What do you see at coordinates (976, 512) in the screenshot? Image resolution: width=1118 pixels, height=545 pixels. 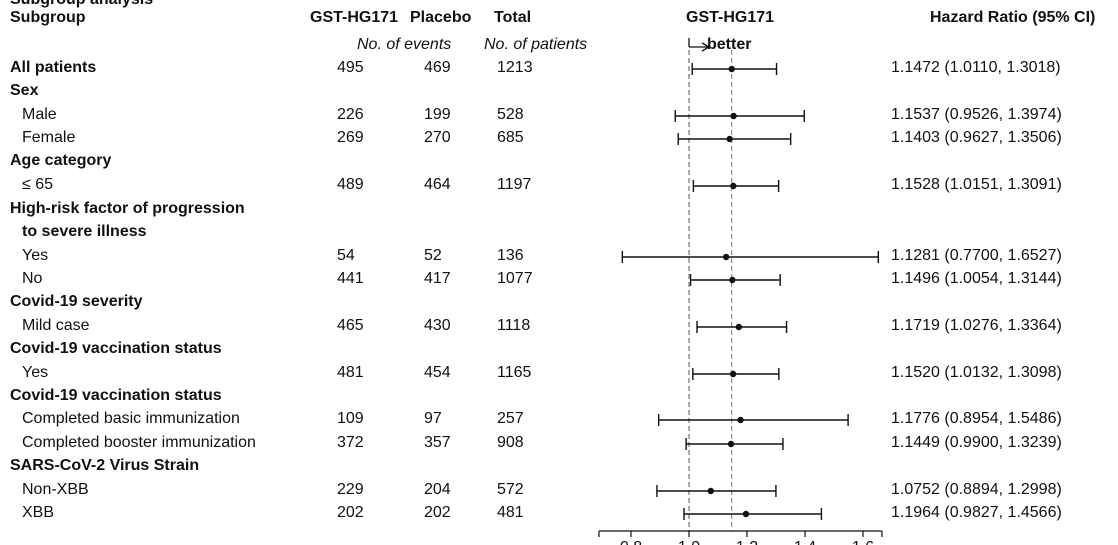 I see `hazard-ratio-text: 1.1964 (0.9827, 1.4566)` at bounding box center [976, 512].